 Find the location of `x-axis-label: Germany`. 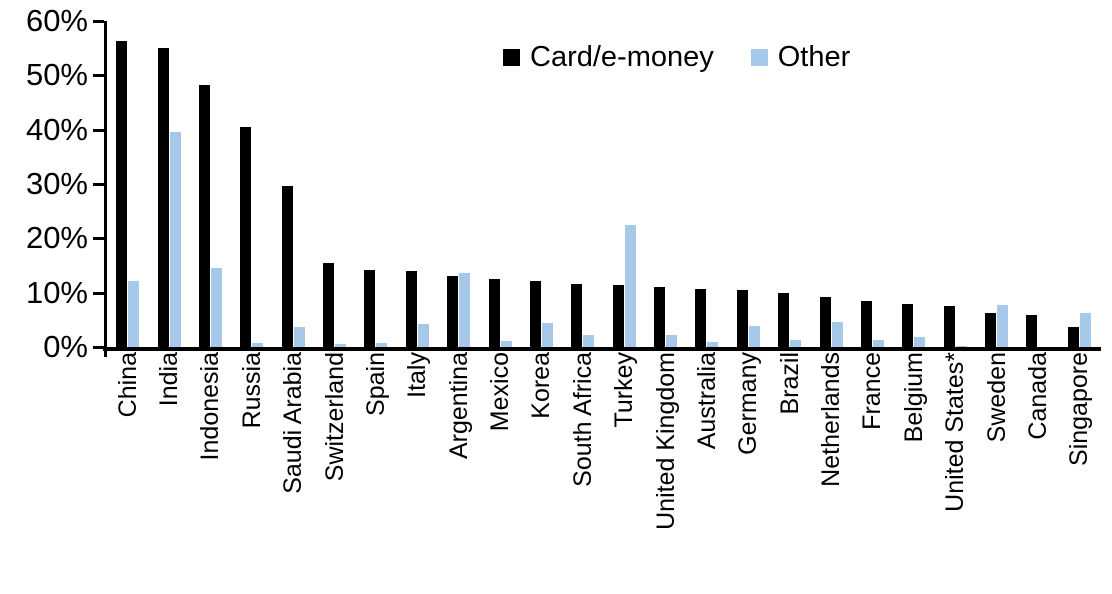

x-axis-label: Germany is located at coordinates (748, 403).